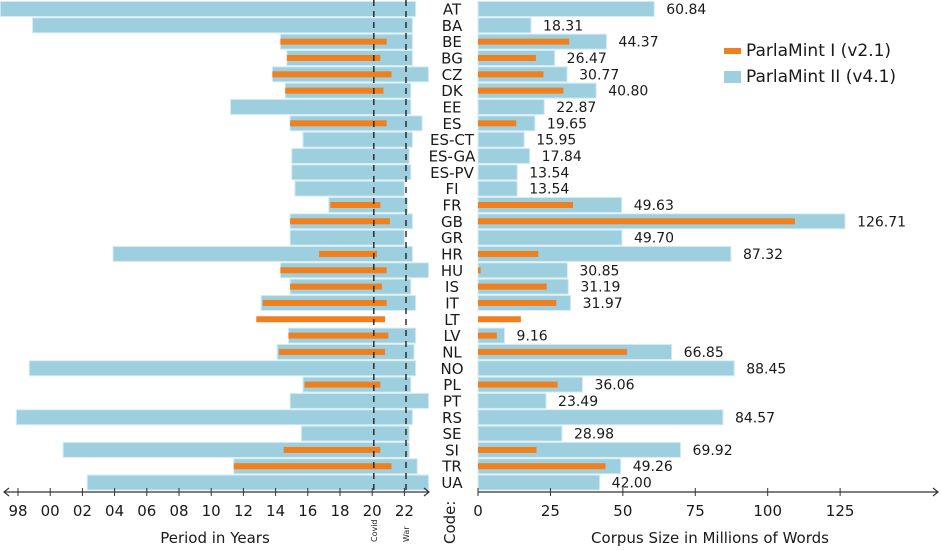  Describe the element at coordinates (146, 511) in the screenshot. I see `years-tick-label-06: 06` at that location.